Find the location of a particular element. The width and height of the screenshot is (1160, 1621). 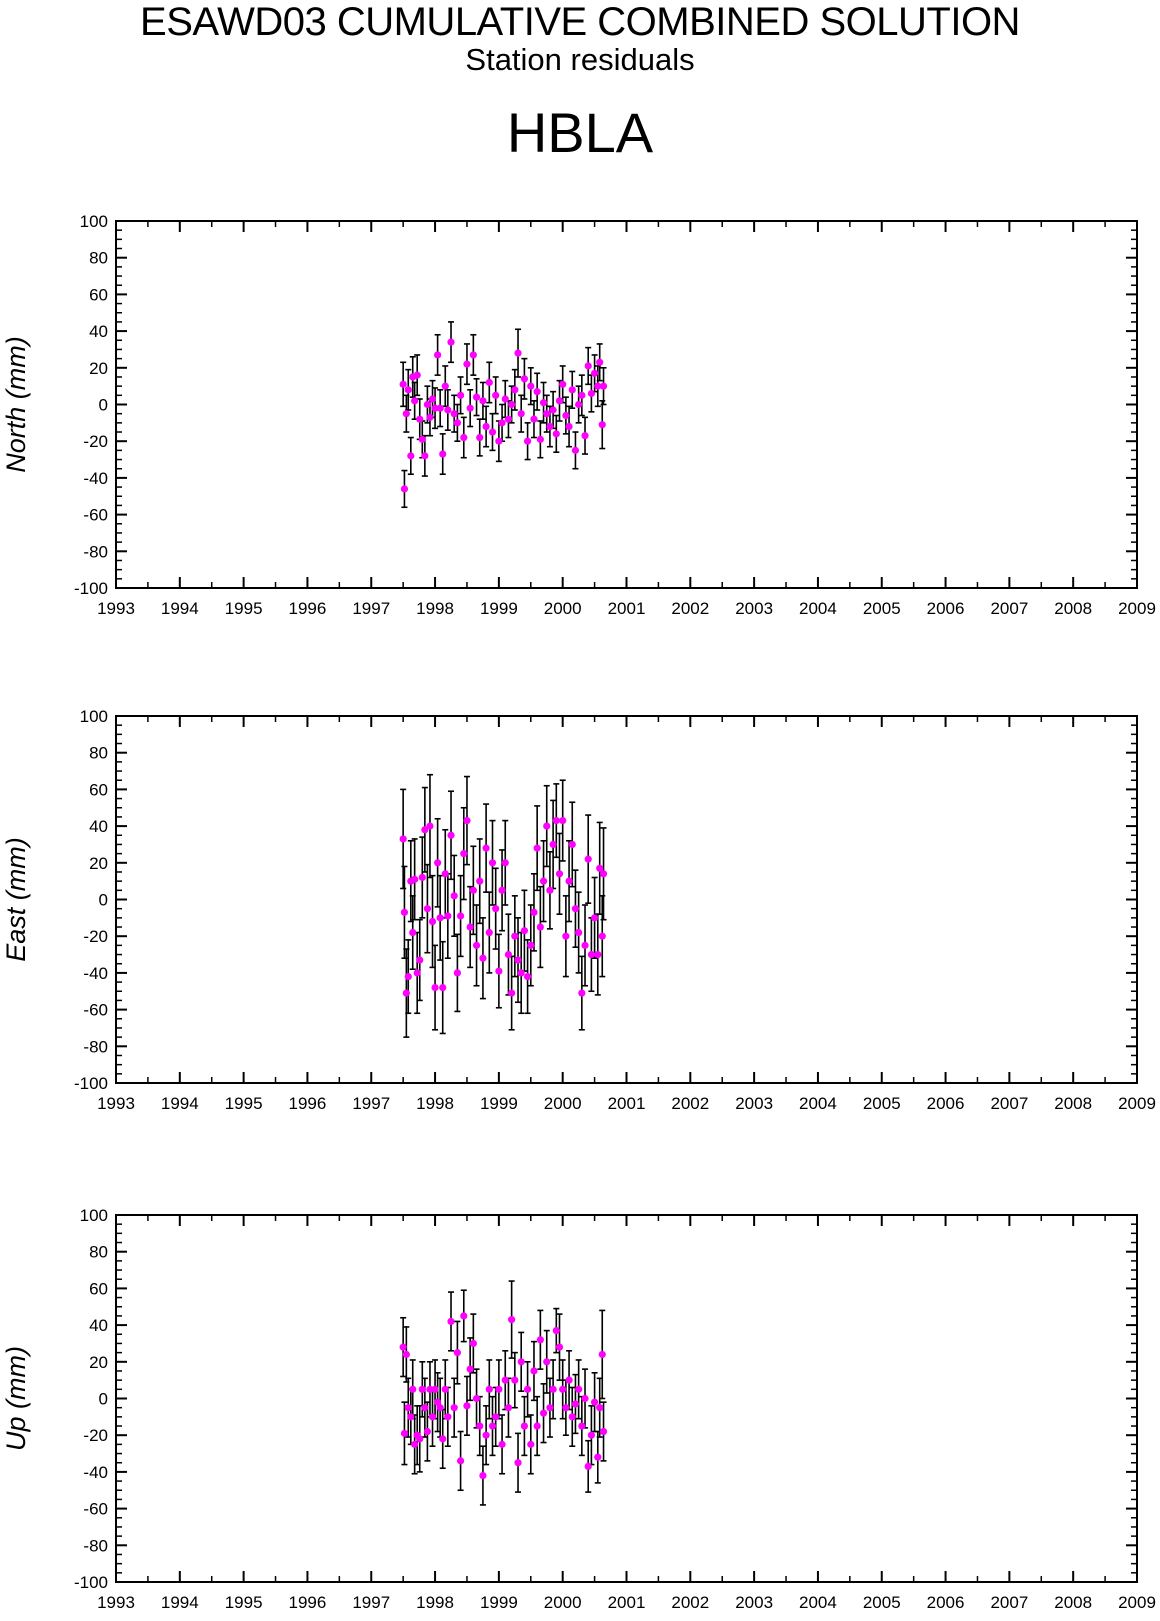

up-x-tick-label: 2005 is located at coordinates (882, 1602).